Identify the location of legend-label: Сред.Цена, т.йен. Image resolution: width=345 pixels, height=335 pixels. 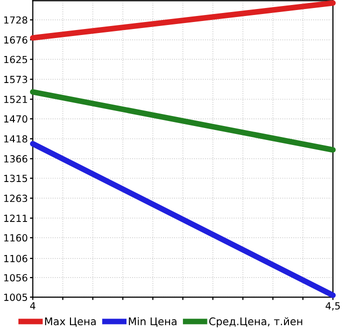
(255, 322).